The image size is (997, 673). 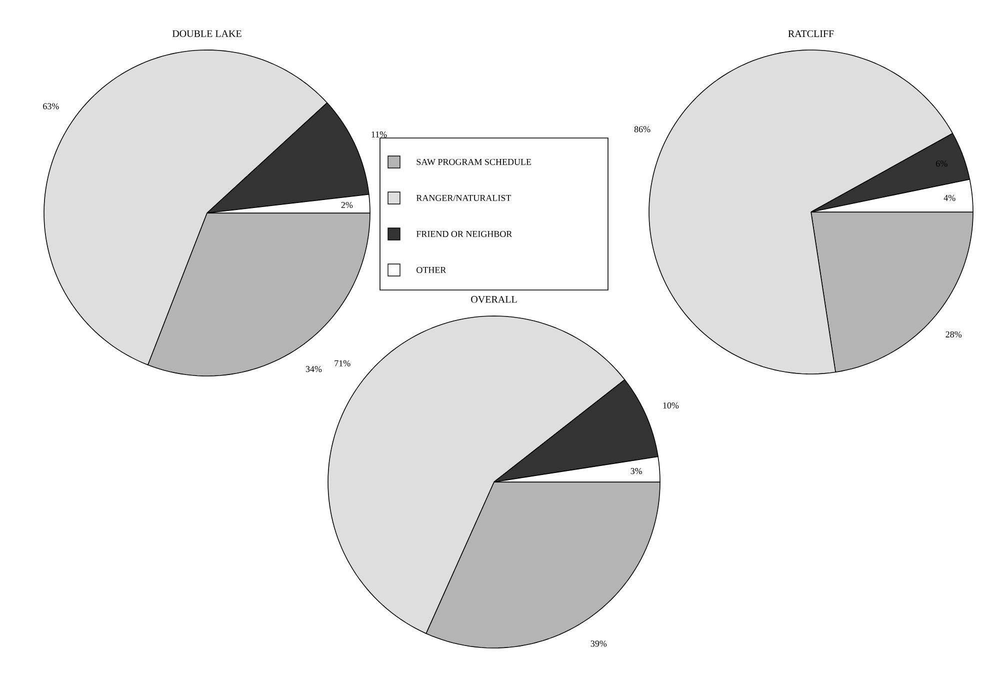 I want to click on data-label: 10%, so click(x=671, y=405).